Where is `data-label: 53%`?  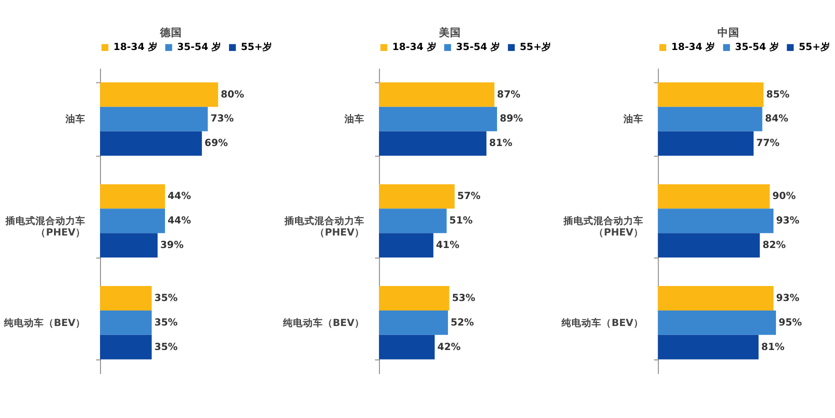 data-label: 53% is located at coordinates (464, 298).